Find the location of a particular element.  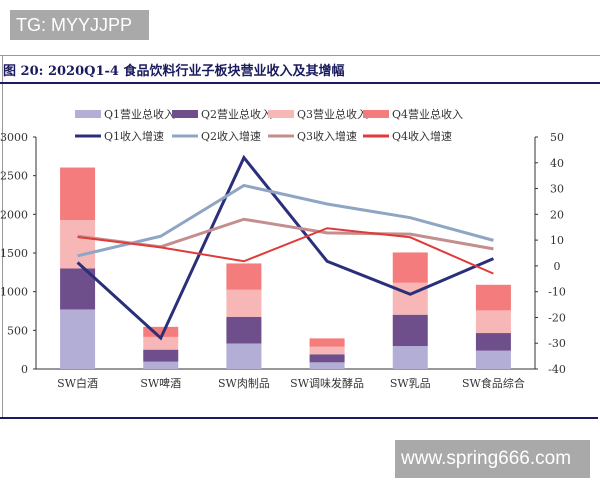

left-tick-label: 1500 is located at coordinates (14, 253).